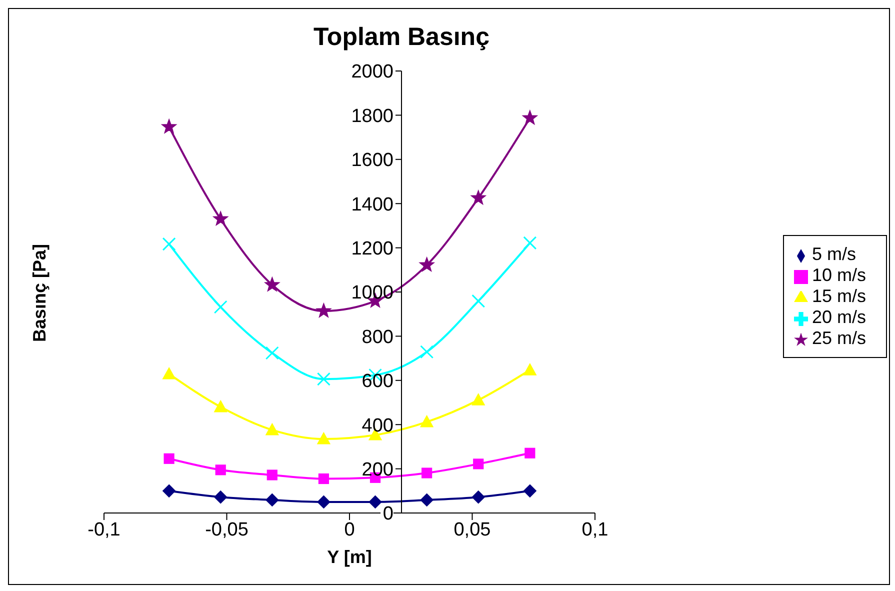 Image resolution: width=895 pixels, height=591 pixels. Describe the element at coordinates (39, 293) in the screenshot. I see `y-axis-title: Basınç [Pa]` at that location.